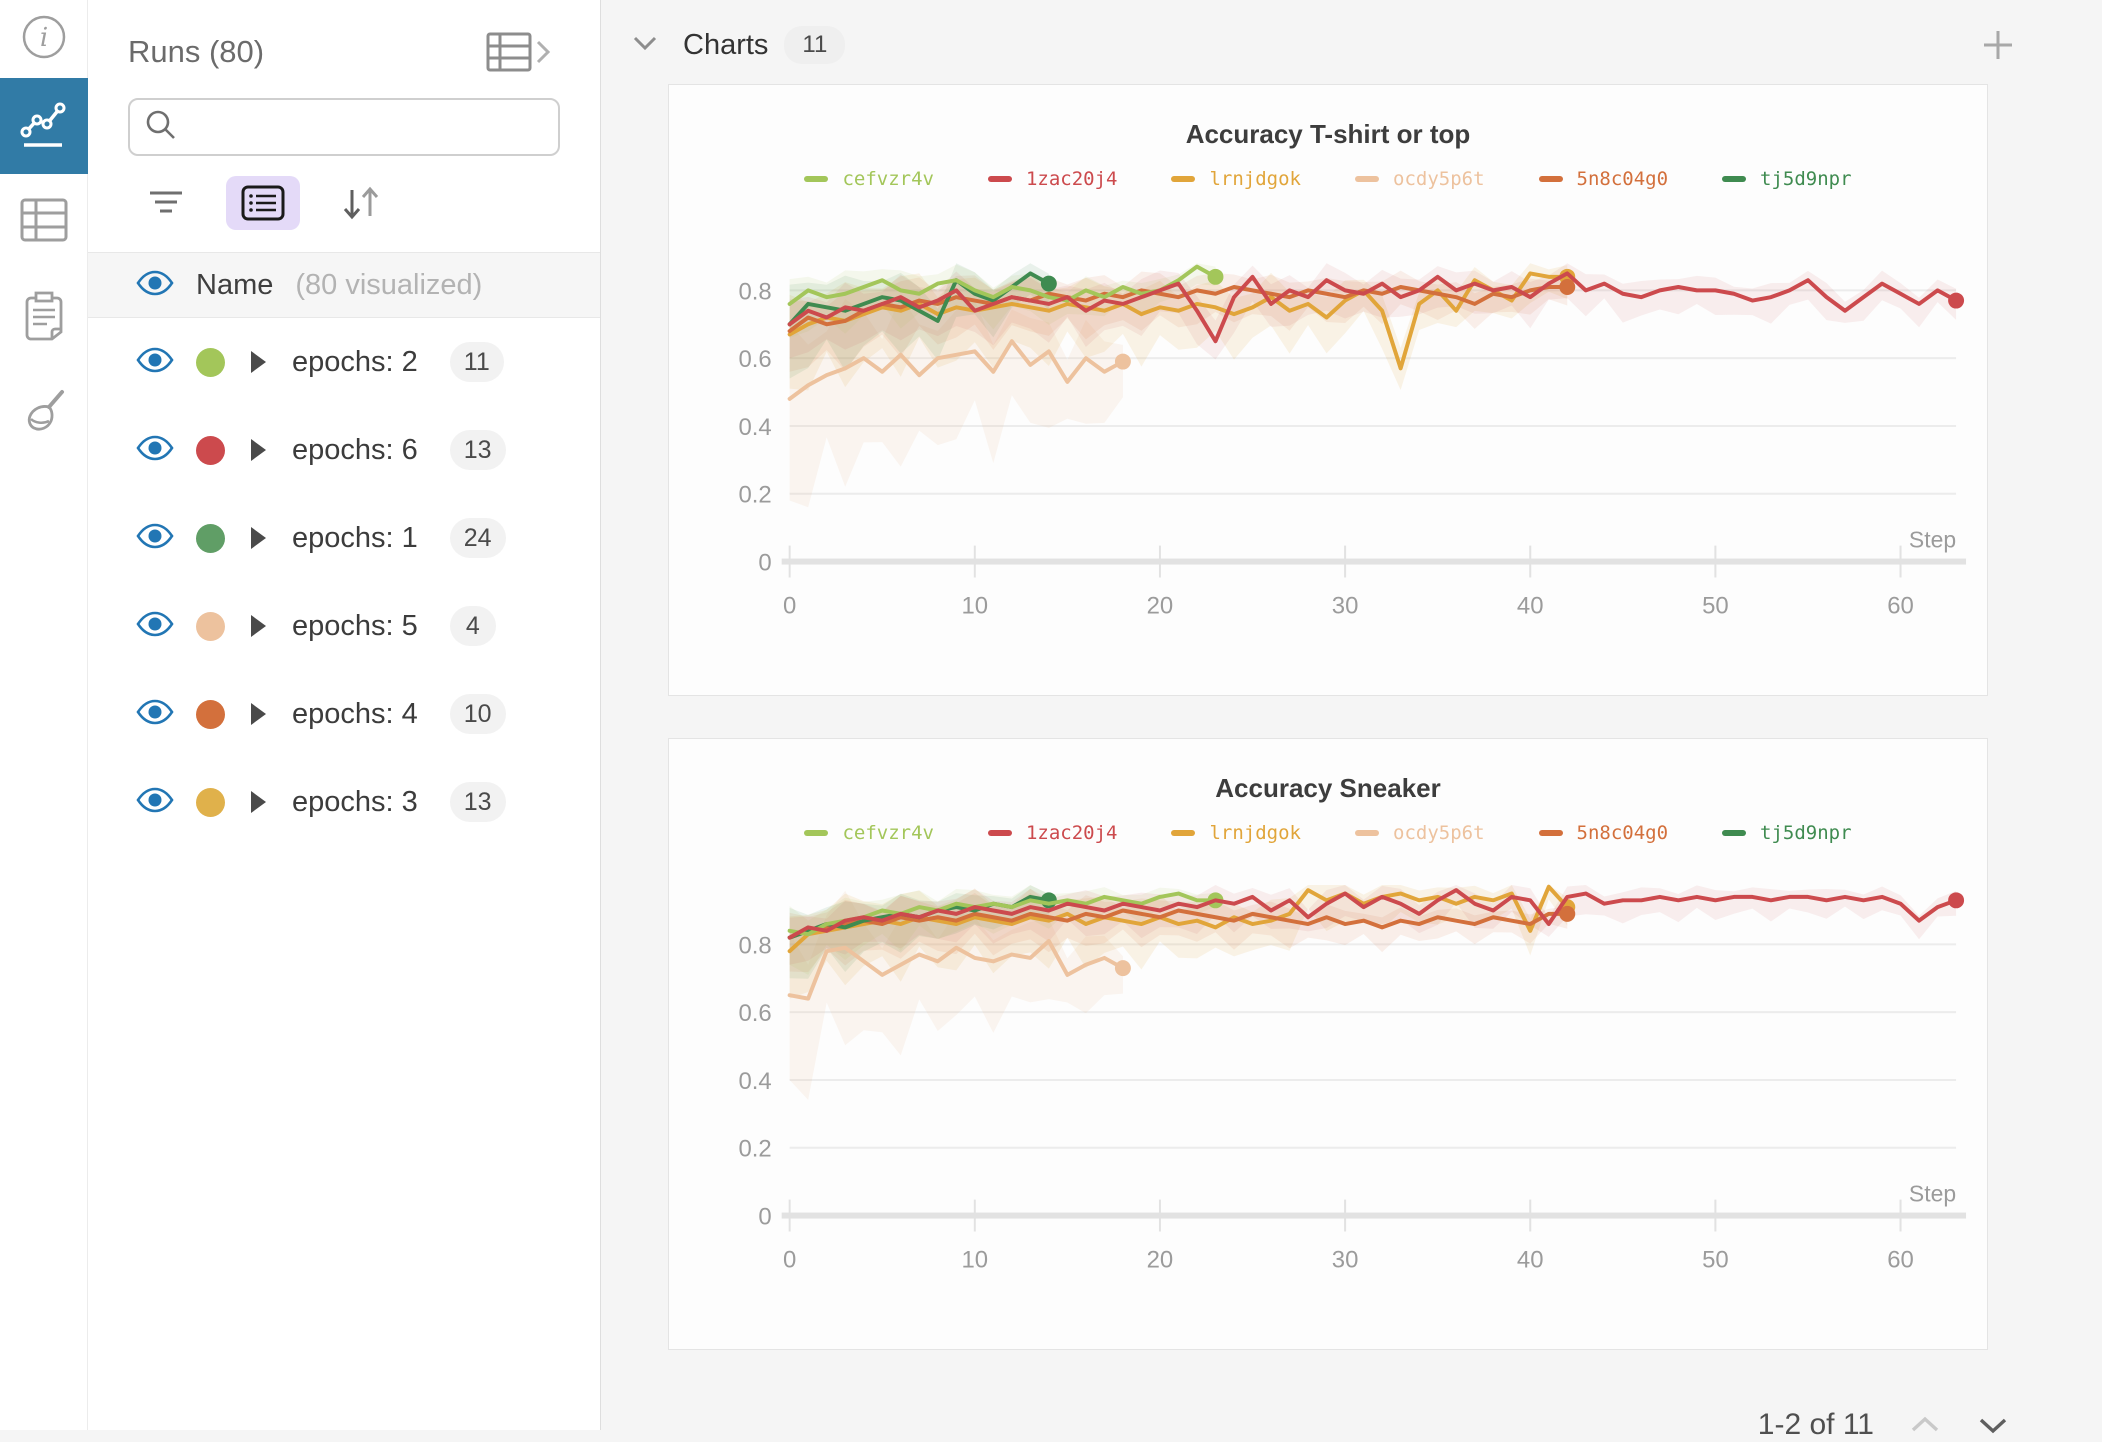 The image size is (2102, 1442). Describe the element at coordinates (344, 802) in the screenshot. I see `run-group-row: epochs: 3 13` at that location.